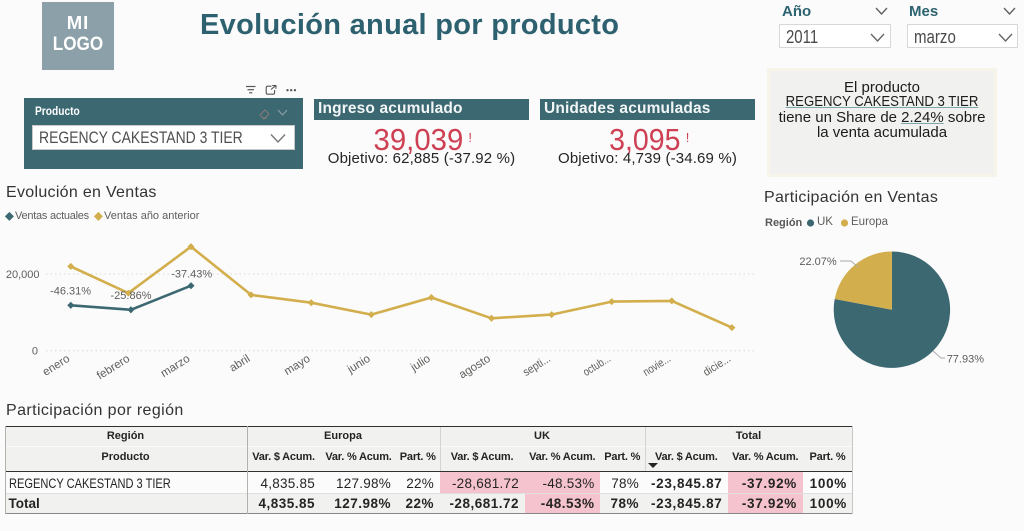 The width and height of the screenshot is (1024, 531). What do you see at coordinates (23, 275) in the screenshot?
I see `svg-text: 20,000` at bounding box center [23, 275].